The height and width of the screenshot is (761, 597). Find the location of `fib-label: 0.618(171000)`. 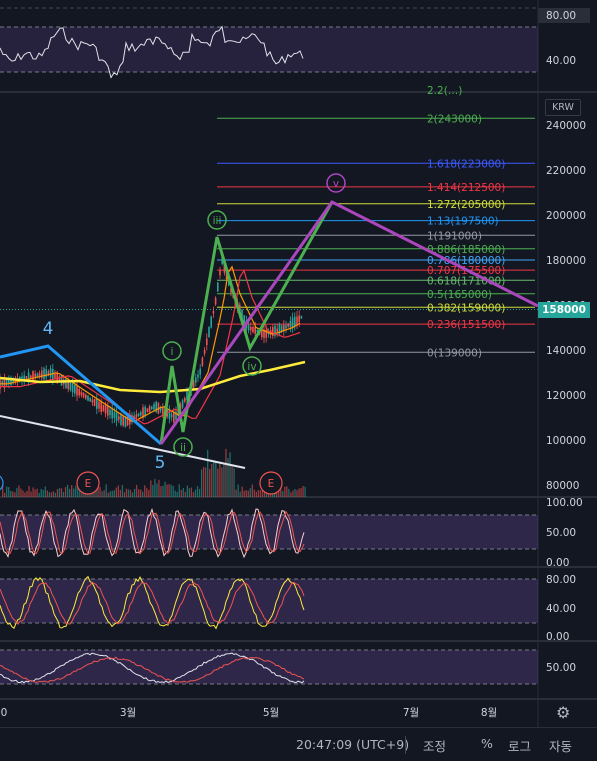

fib-label: 0.618(171000) is located at coordinates (466, 281).